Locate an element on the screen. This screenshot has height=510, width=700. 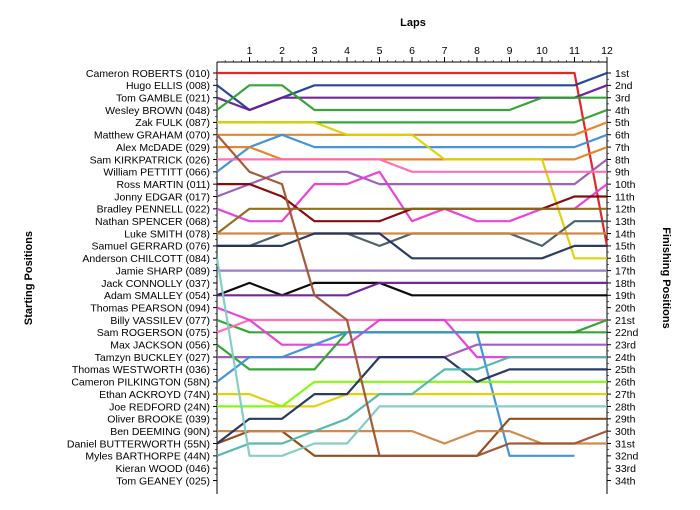
driver-label: Anderson CHILCOTT (084) is located at coordinates (146, 259).